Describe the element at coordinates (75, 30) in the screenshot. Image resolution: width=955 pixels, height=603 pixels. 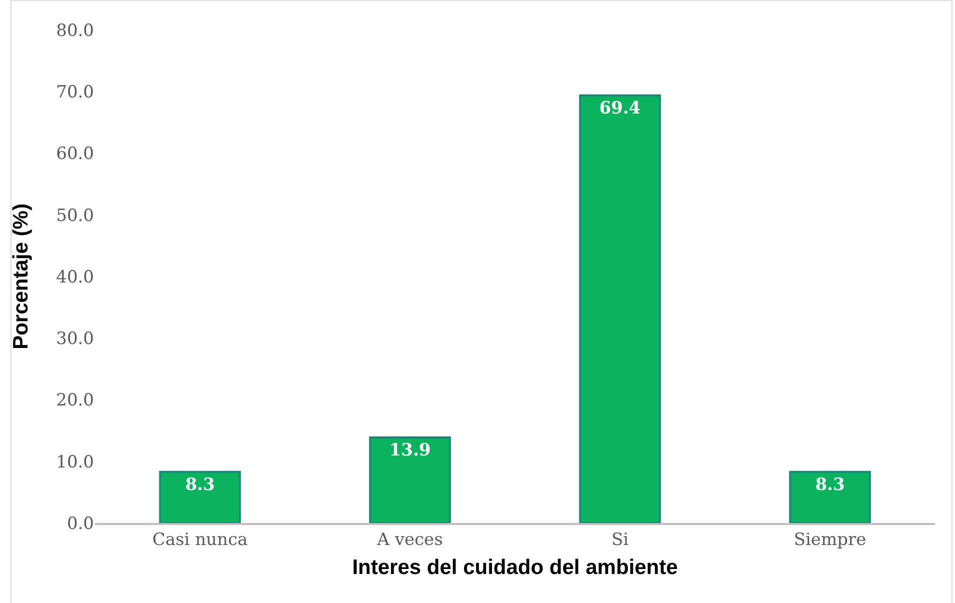
I see `y-tick-label: 80.0` at that location.